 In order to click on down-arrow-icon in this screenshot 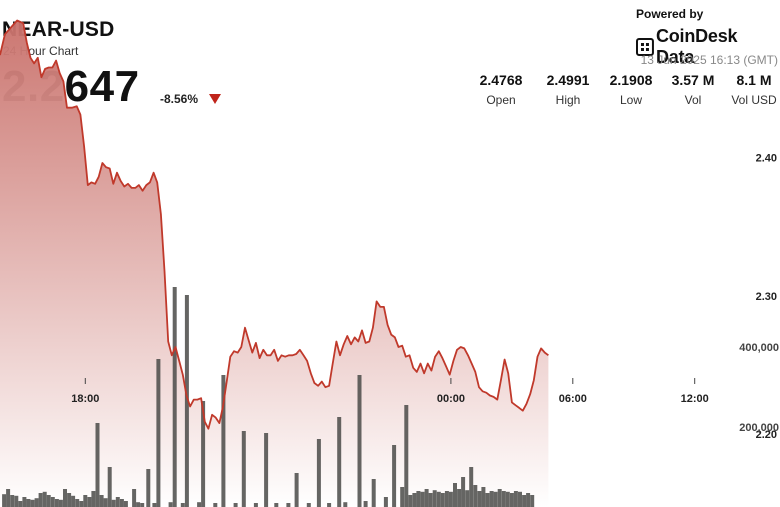, I will do `click(215, 99)`.